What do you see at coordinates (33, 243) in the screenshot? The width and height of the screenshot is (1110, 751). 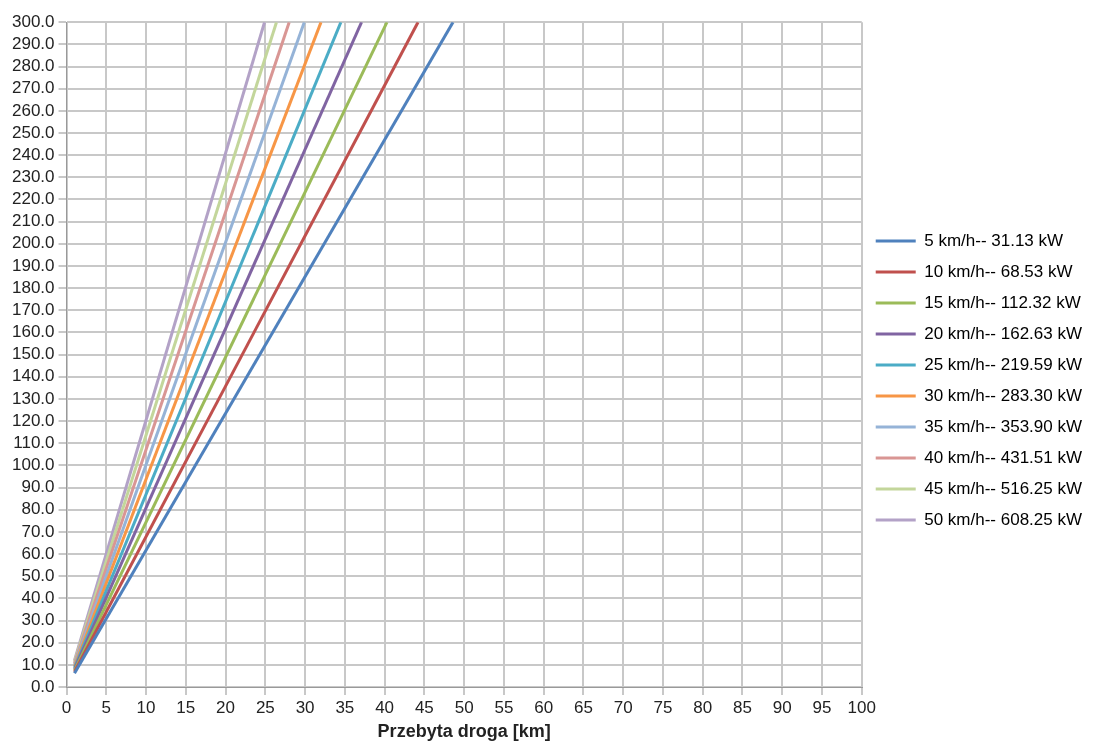 I see `y-tick-label: 200.0` at bounding box center [33, 243].